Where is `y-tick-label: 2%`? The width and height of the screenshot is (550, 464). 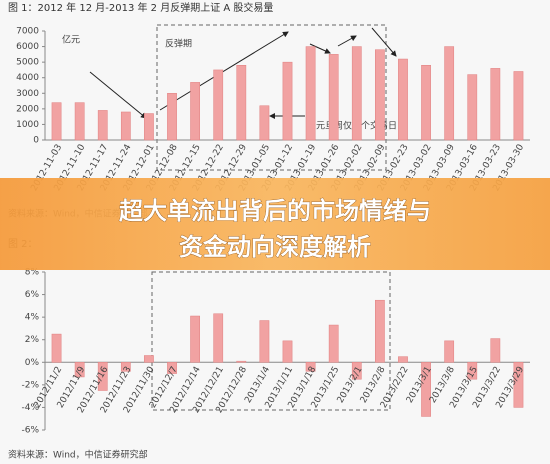
y-tick-label: 2% is located at coordinates (32, 340).